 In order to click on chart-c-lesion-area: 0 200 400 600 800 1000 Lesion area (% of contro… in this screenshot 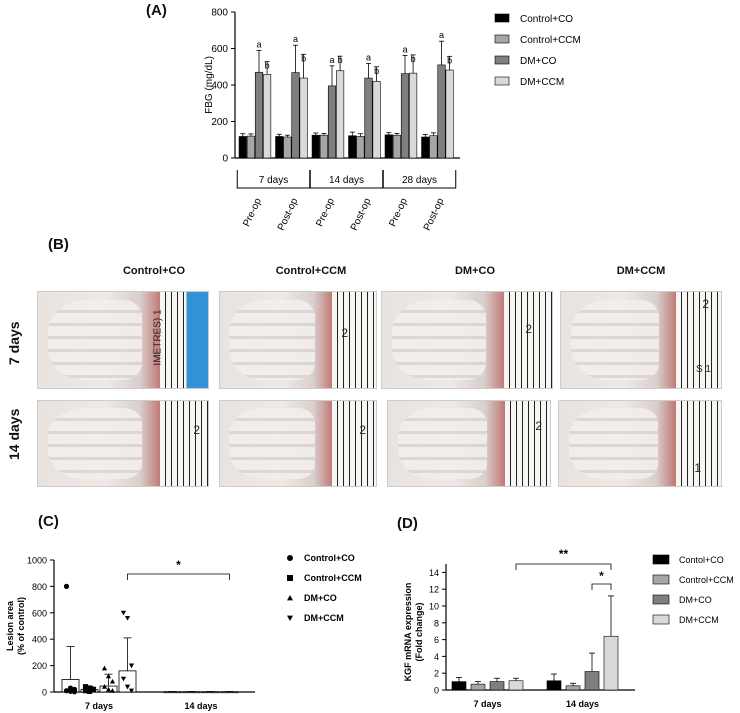, I will do `click(183, 632)`.